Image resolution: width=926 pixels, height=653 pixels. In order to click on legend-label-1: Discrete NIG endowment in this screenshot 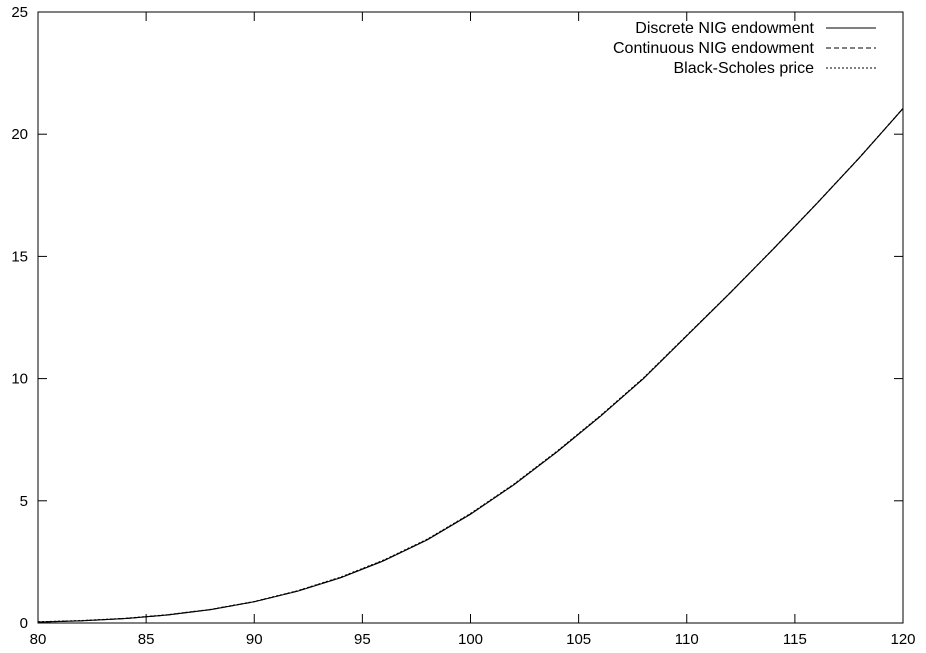, I will do `click(724, 28)`.